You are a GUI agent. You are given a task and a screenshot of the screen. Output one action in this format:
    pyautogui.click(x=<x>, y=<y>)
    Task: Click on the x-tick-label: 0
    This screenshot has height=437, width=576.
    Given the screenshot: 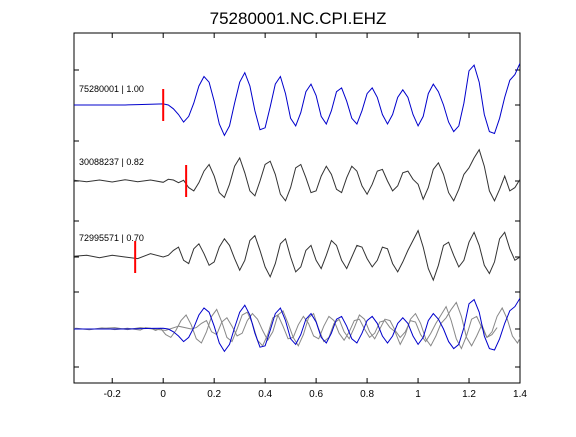 What is the action you would take?
    pyautogui.click(x=163, y=394)
    